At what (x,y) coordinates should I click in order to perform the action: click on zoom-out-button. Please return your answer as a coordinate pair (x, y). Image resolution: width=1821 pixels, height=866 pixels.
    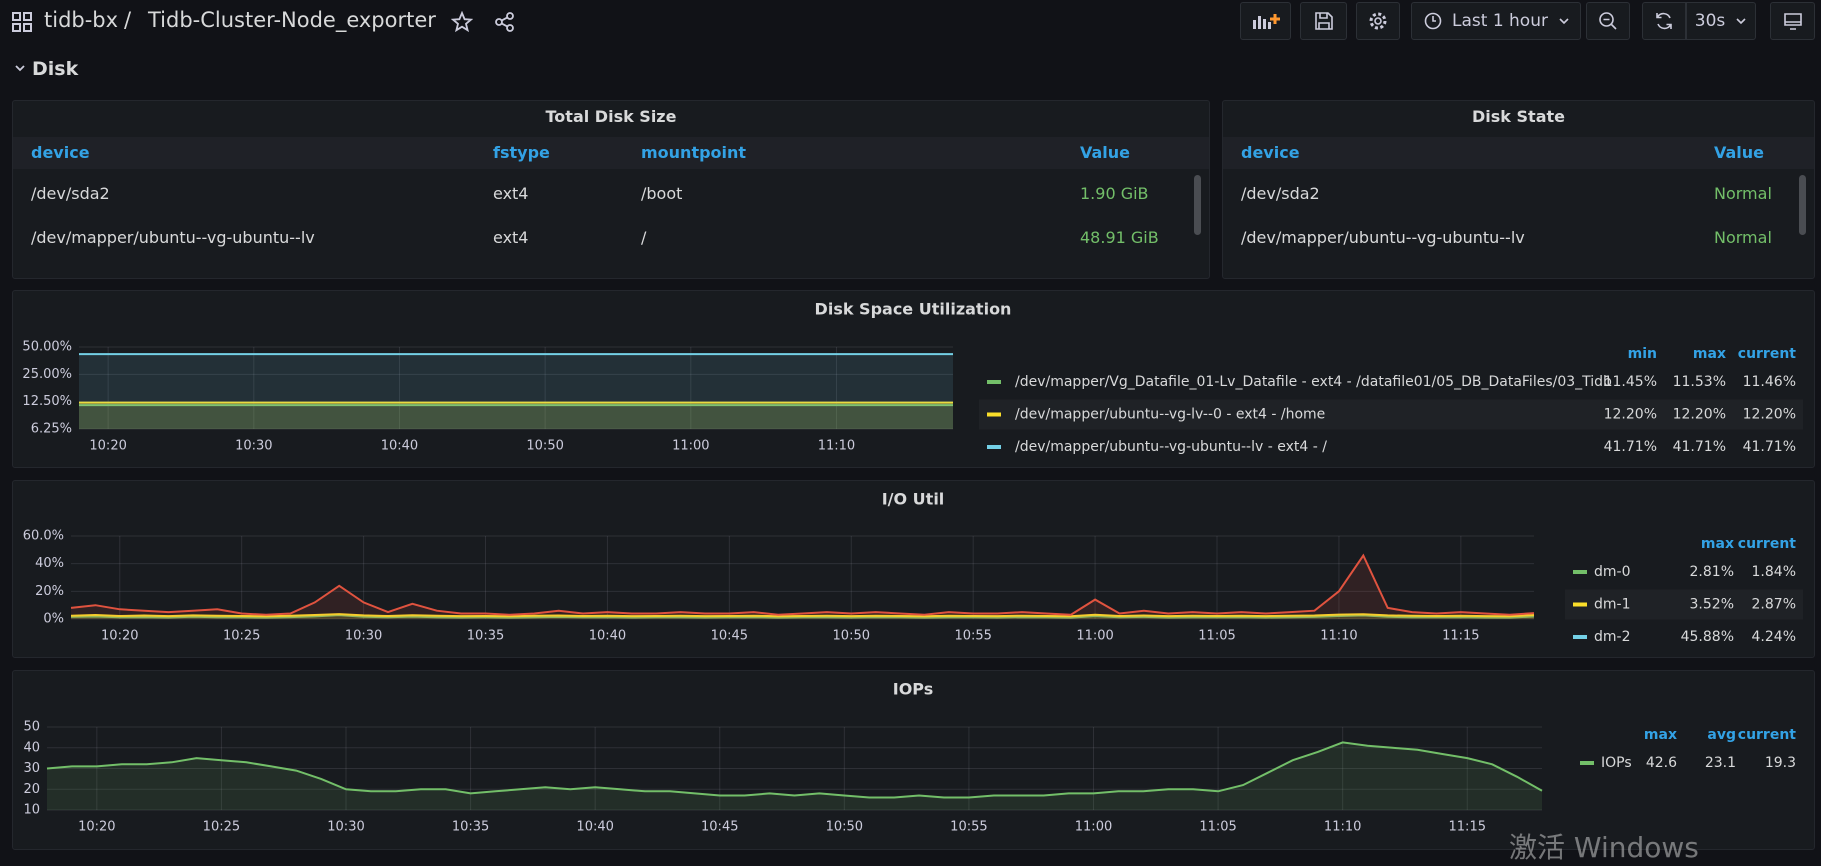
    Looking at the image, I should click on (1608, 21).